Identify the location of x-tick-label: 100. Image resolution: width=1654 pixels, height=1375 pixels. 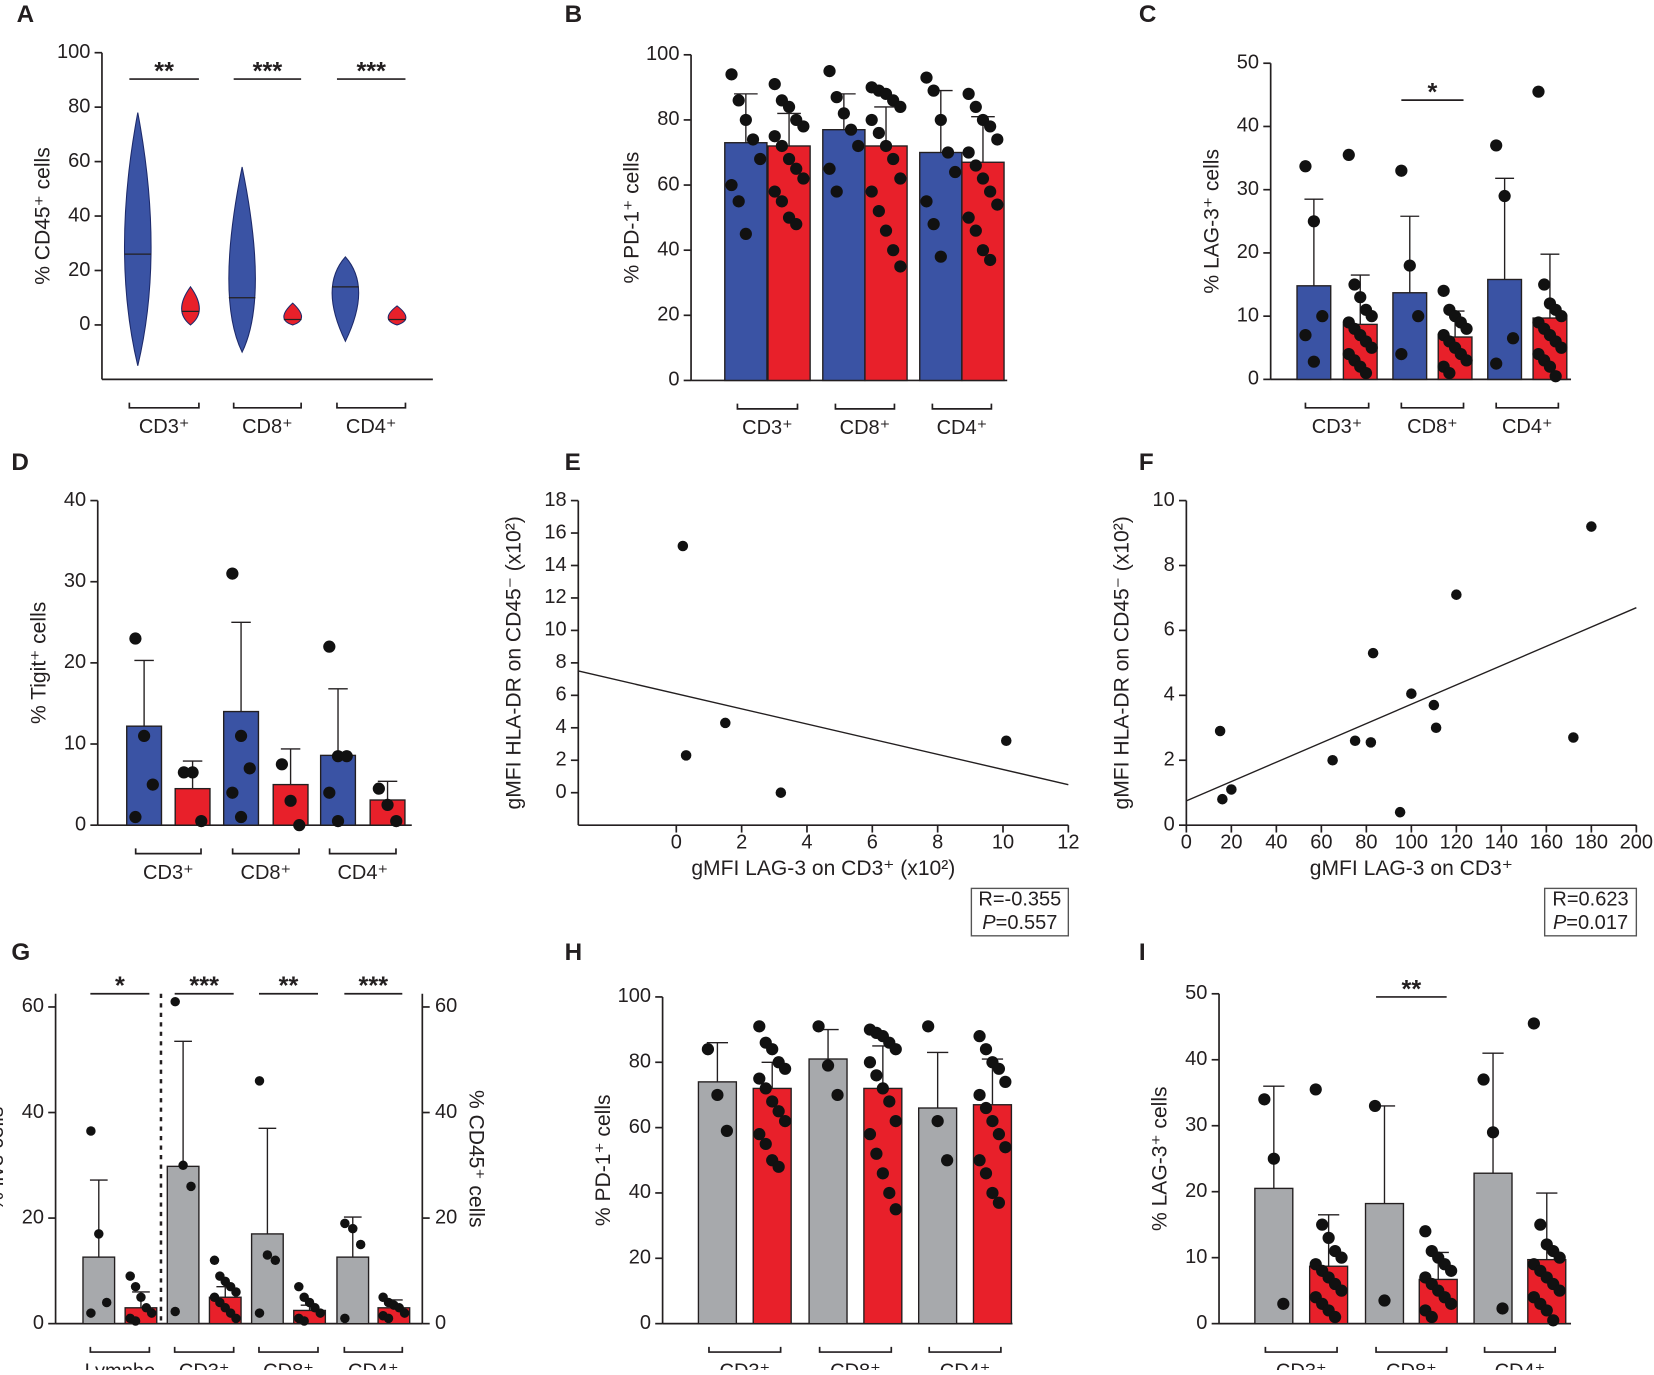
(1411, 842).